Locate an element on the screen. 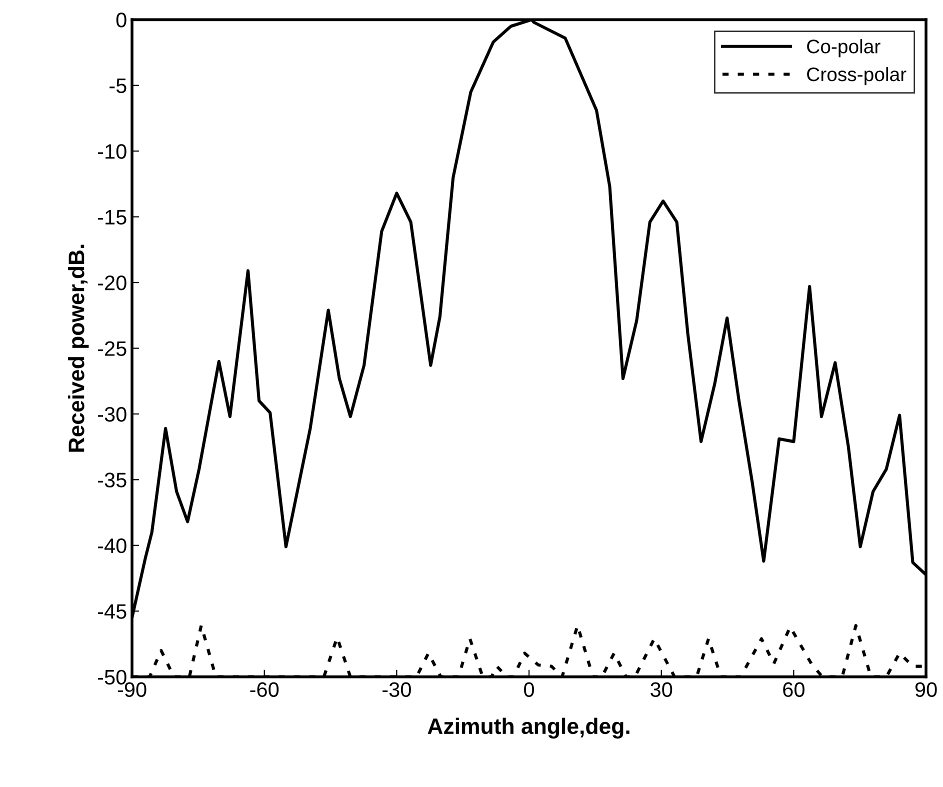 The image size is (943, 787). y-tick-label: -45 is located at coordinates (112, 611).